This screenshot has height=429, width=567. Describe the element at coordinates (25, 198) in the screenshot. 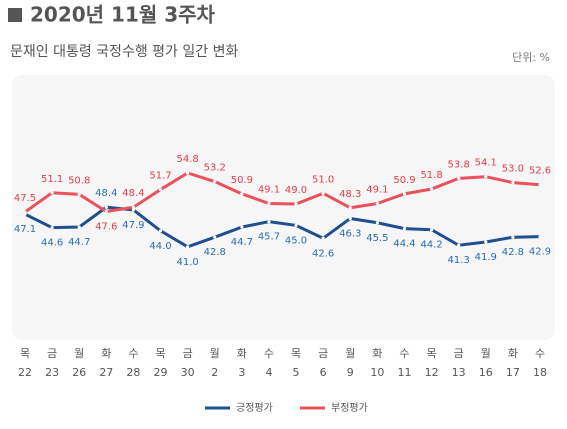

I see `value-label: 47.5` at that location.